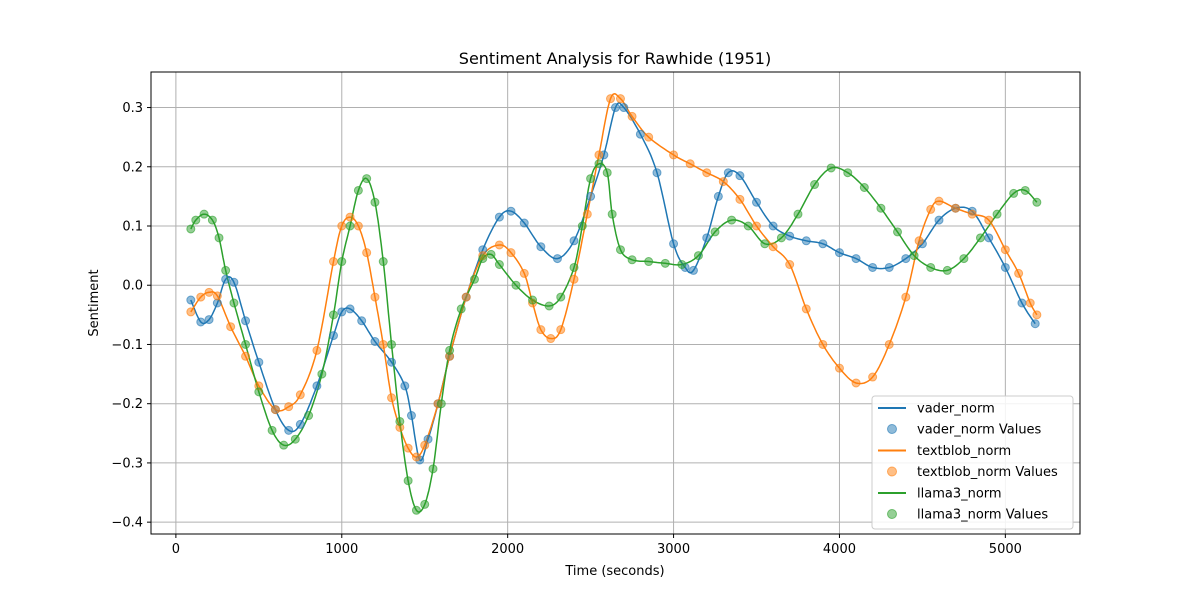 The height and width of the screenshot is (600, 1200). I want to click on y-tick-label: −0.4, so click(127, 523).